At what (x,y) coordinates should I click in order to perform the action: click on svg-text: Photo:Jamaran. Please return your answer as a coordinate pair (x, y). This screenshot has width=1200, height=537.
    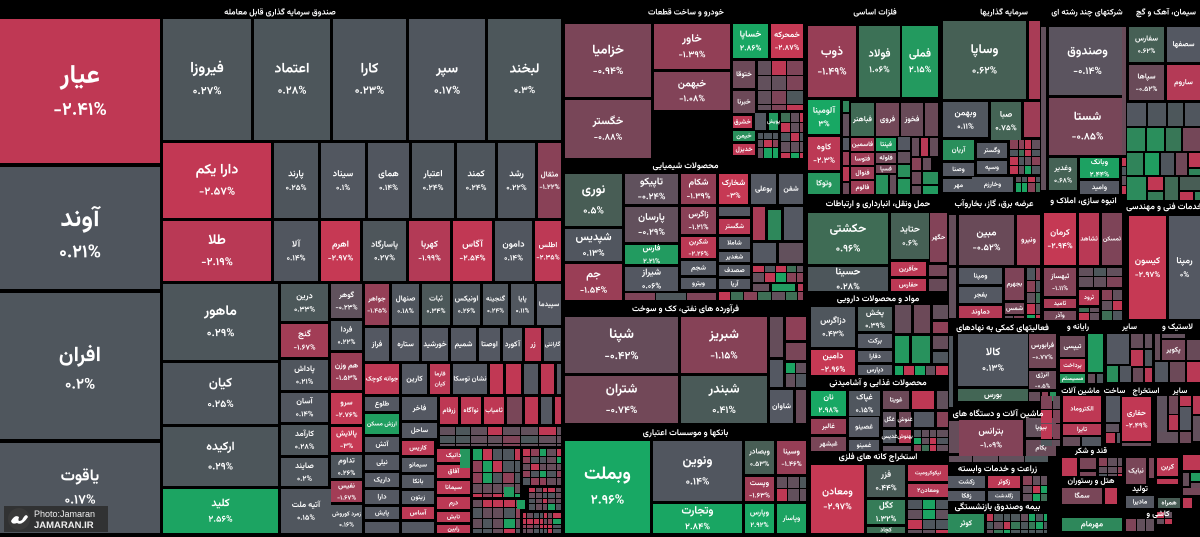
    Looking at the image, I should click on (64, 514).